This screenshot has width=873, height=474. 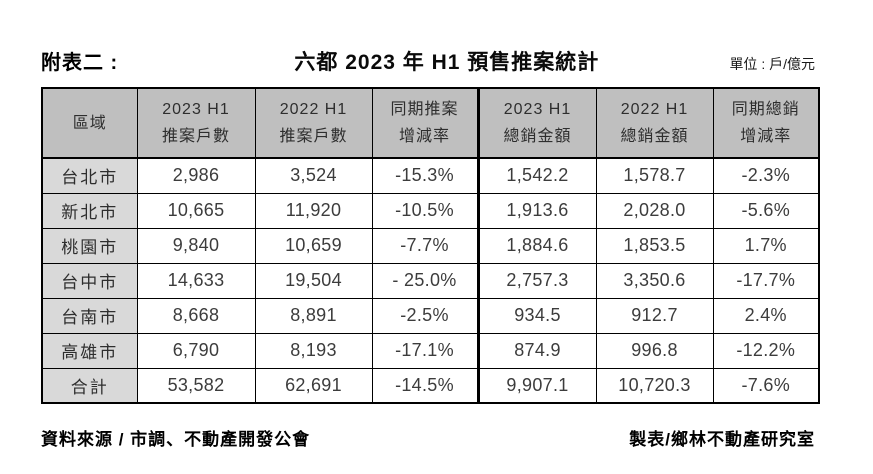 I want to click on value-cell: -10.5%, so click(x=425, y=210).